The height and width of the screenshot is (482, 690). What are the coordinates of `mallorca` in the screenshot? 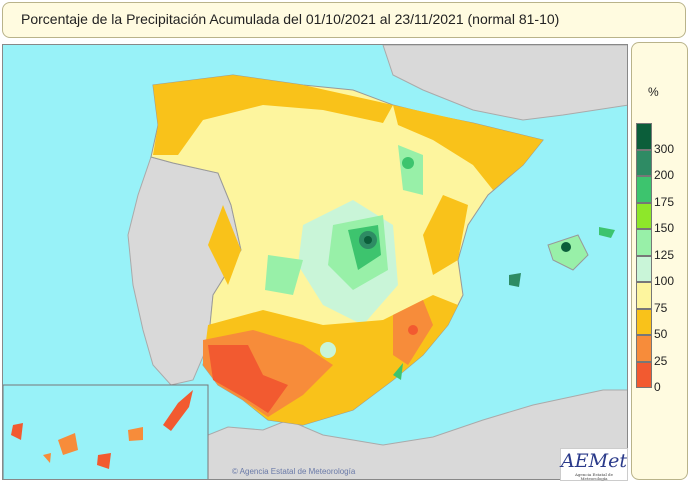 It's located at (568, 252).